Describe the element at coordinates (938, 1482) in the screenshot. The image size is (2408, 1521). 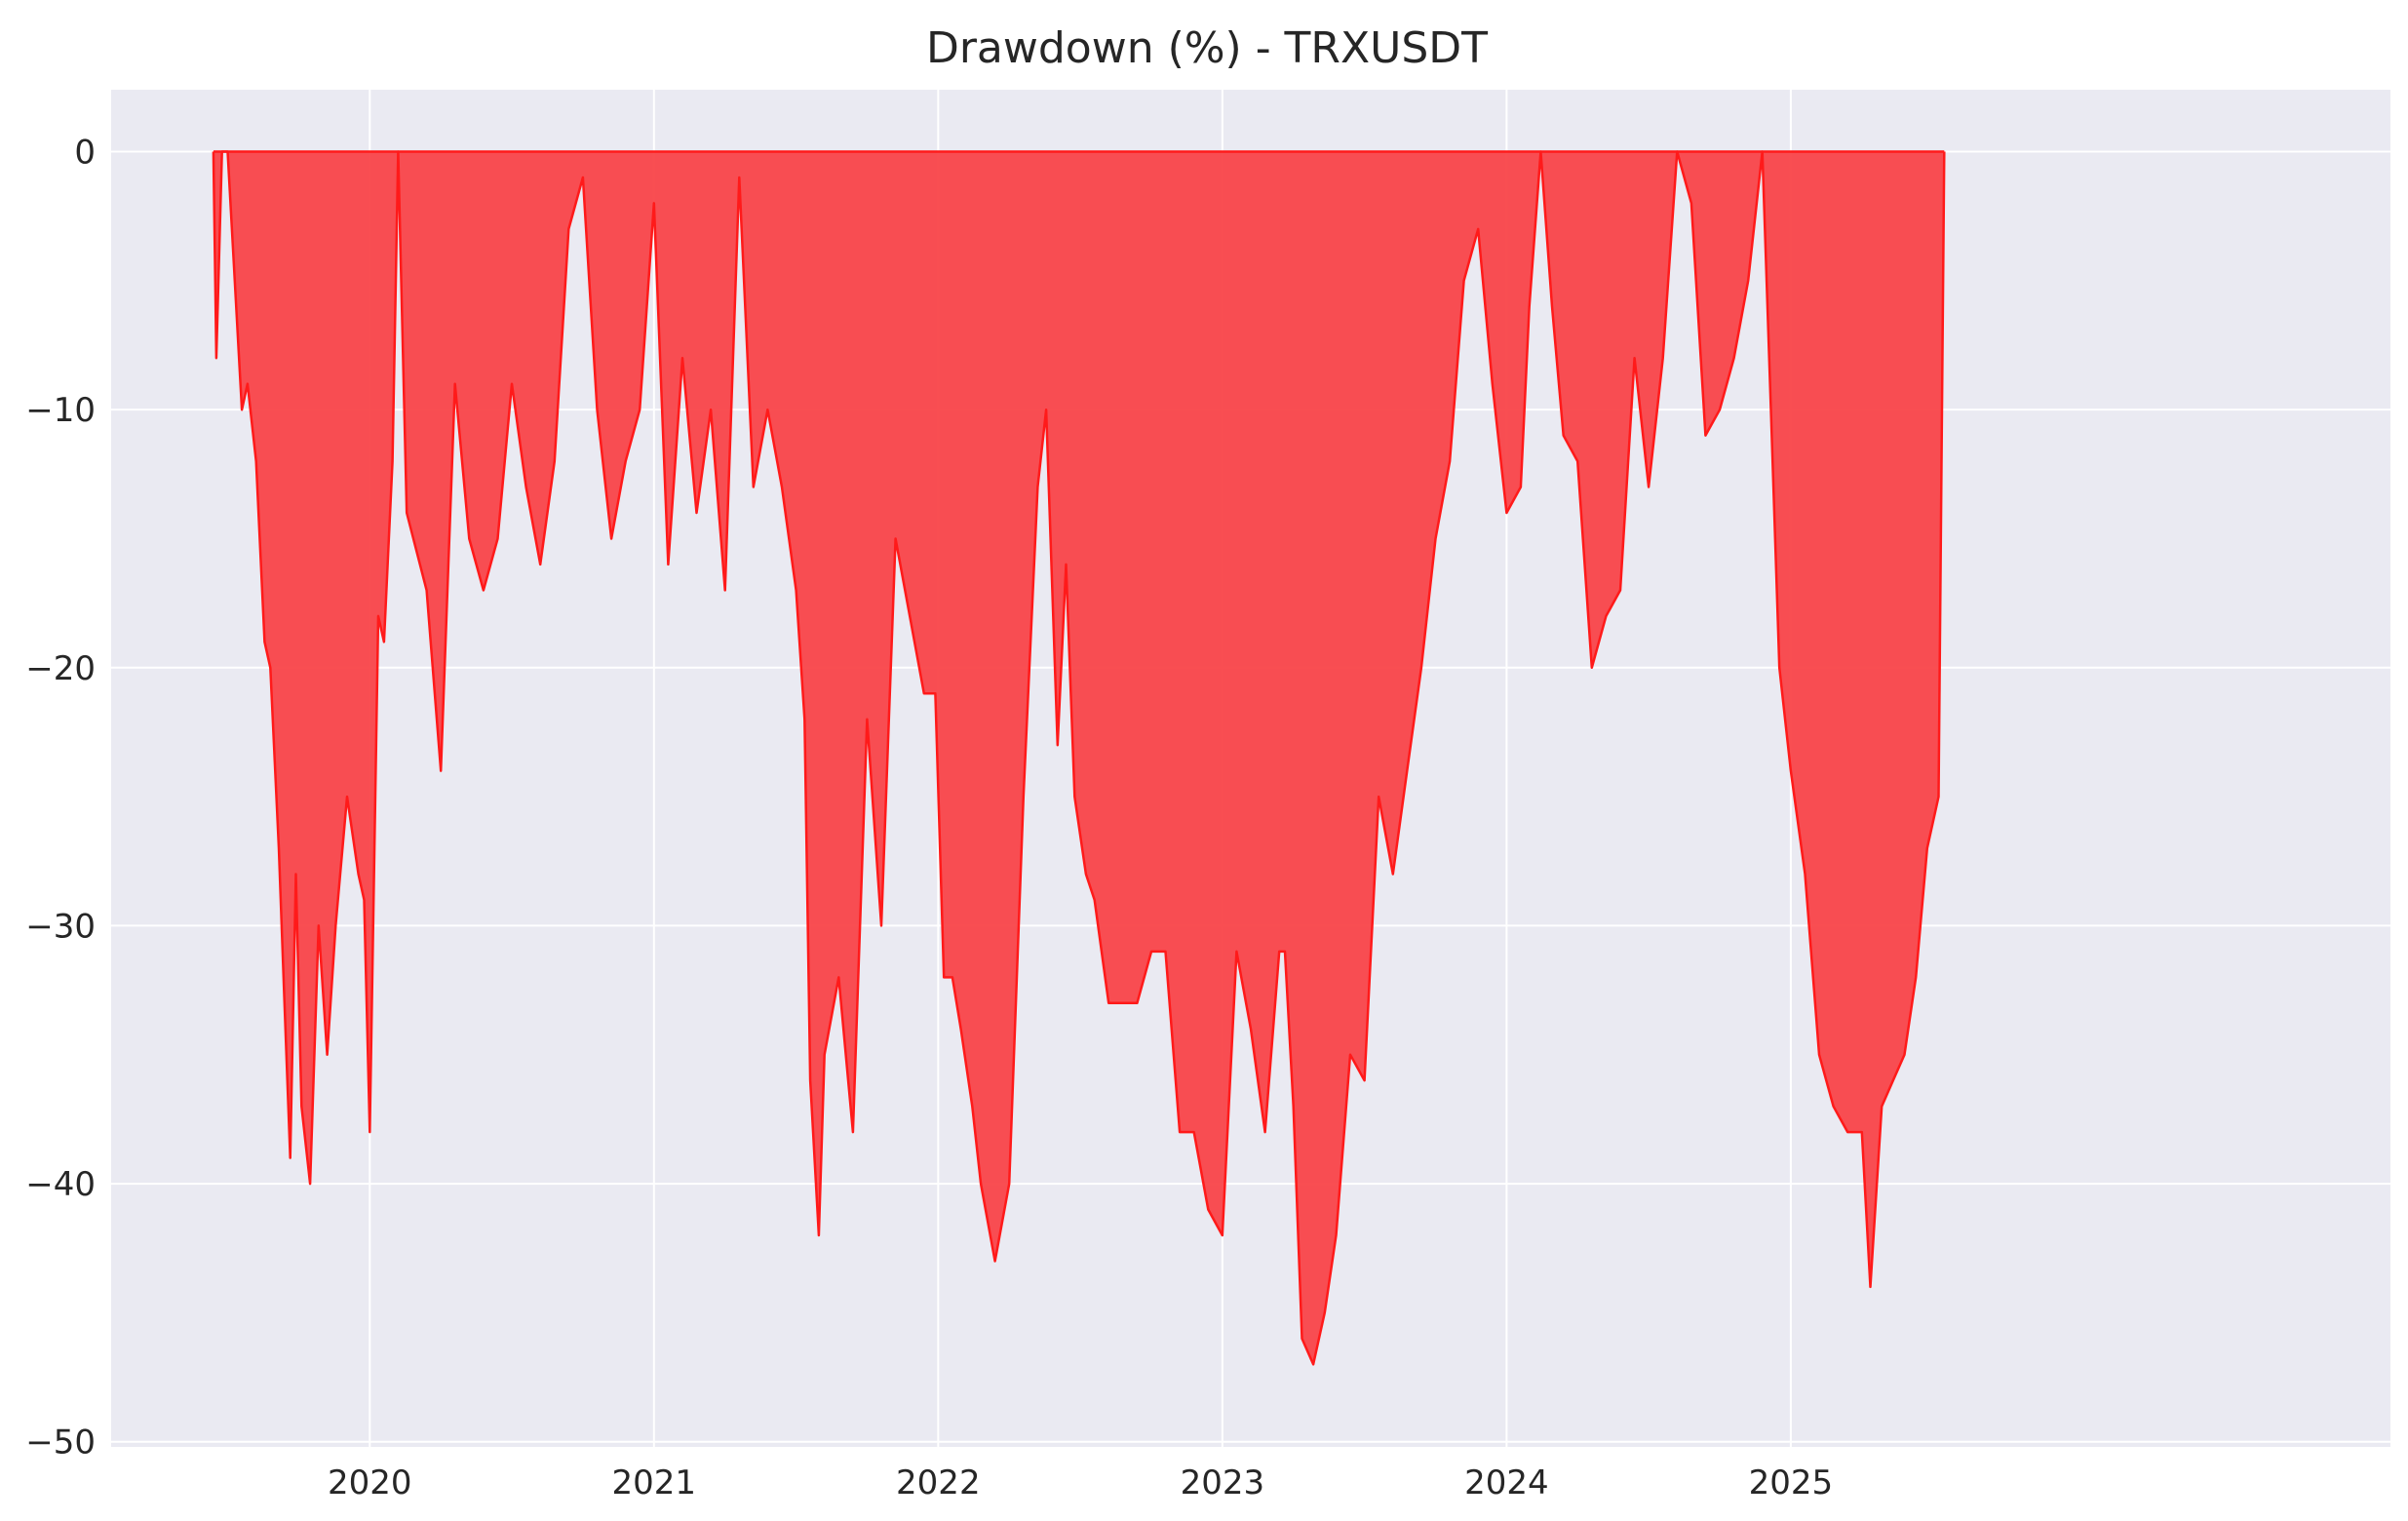
I see `x-tick-label: 2022` at that location.